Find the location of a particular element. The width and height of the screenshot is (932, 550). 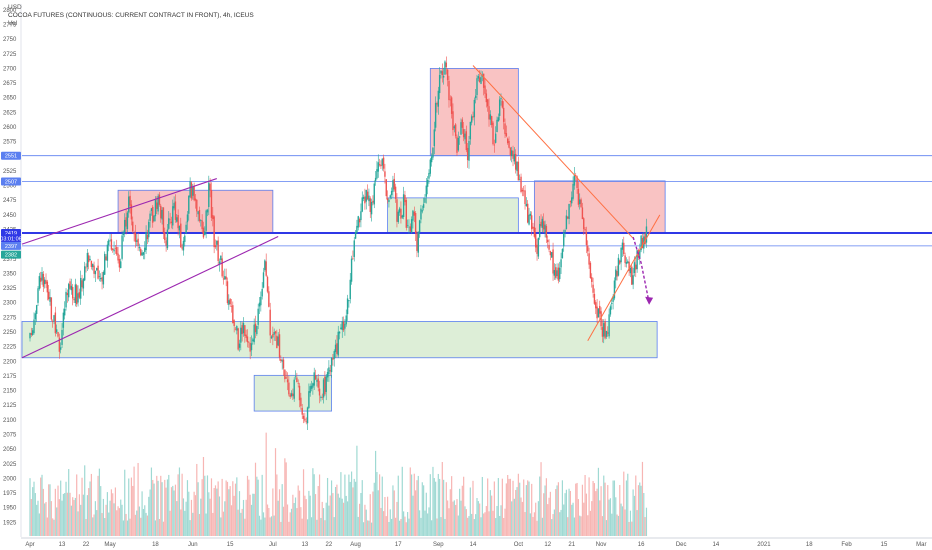

x-tick-label: Sep is located at coordinates (438, 545).